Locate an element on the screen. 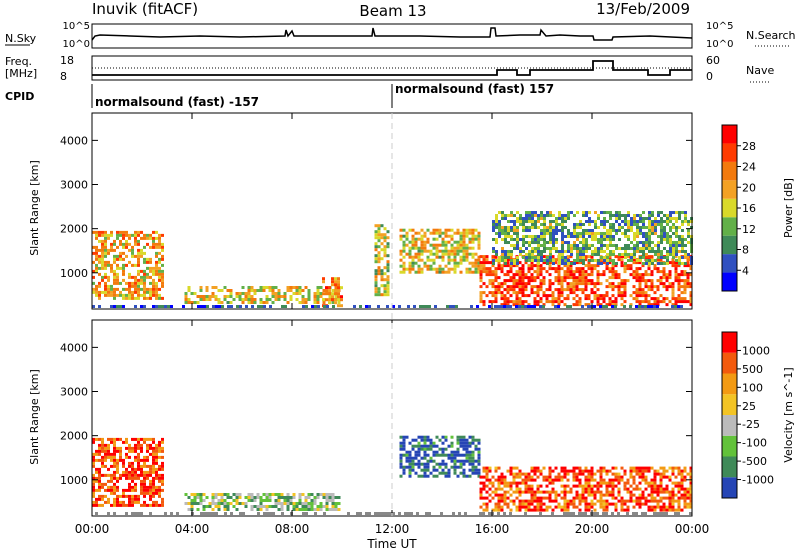  velocity-ground-cell is located at coordinates (666, 513).